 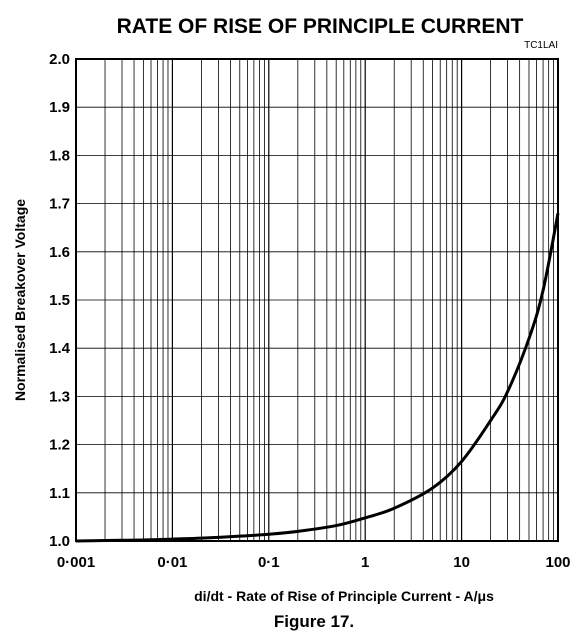 What do you see at coordinates (365, 562) in the screenshot?
I see `x-tick-label: 1` at bounding box center [365, 562].